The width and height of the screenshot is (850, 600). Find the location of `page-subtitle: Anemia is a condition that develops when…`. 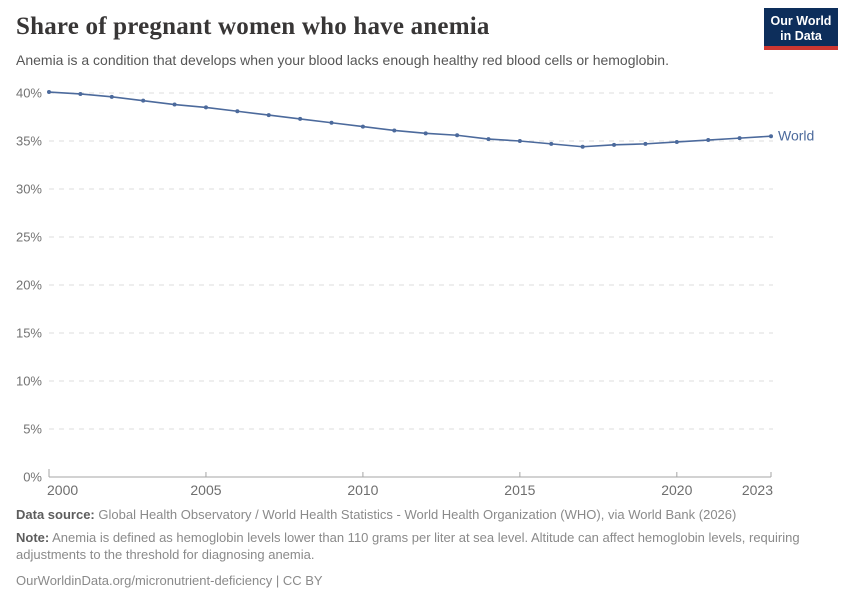

page-subtitle: Anemia is a condition that develops when… is located at coordinates (342, 60).